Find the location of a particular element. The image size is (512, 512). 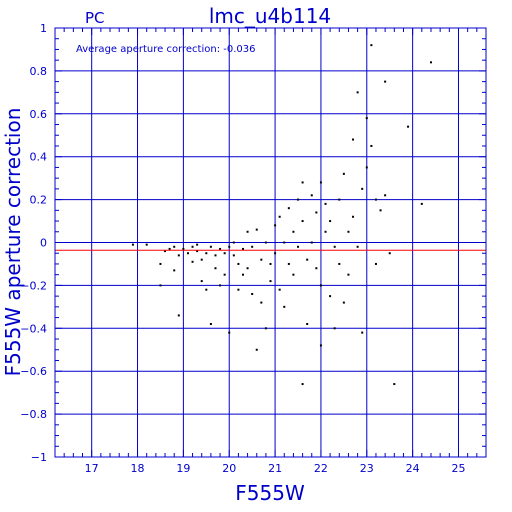

y-tick-label: −0.2 is located at coordinates (33, 285).